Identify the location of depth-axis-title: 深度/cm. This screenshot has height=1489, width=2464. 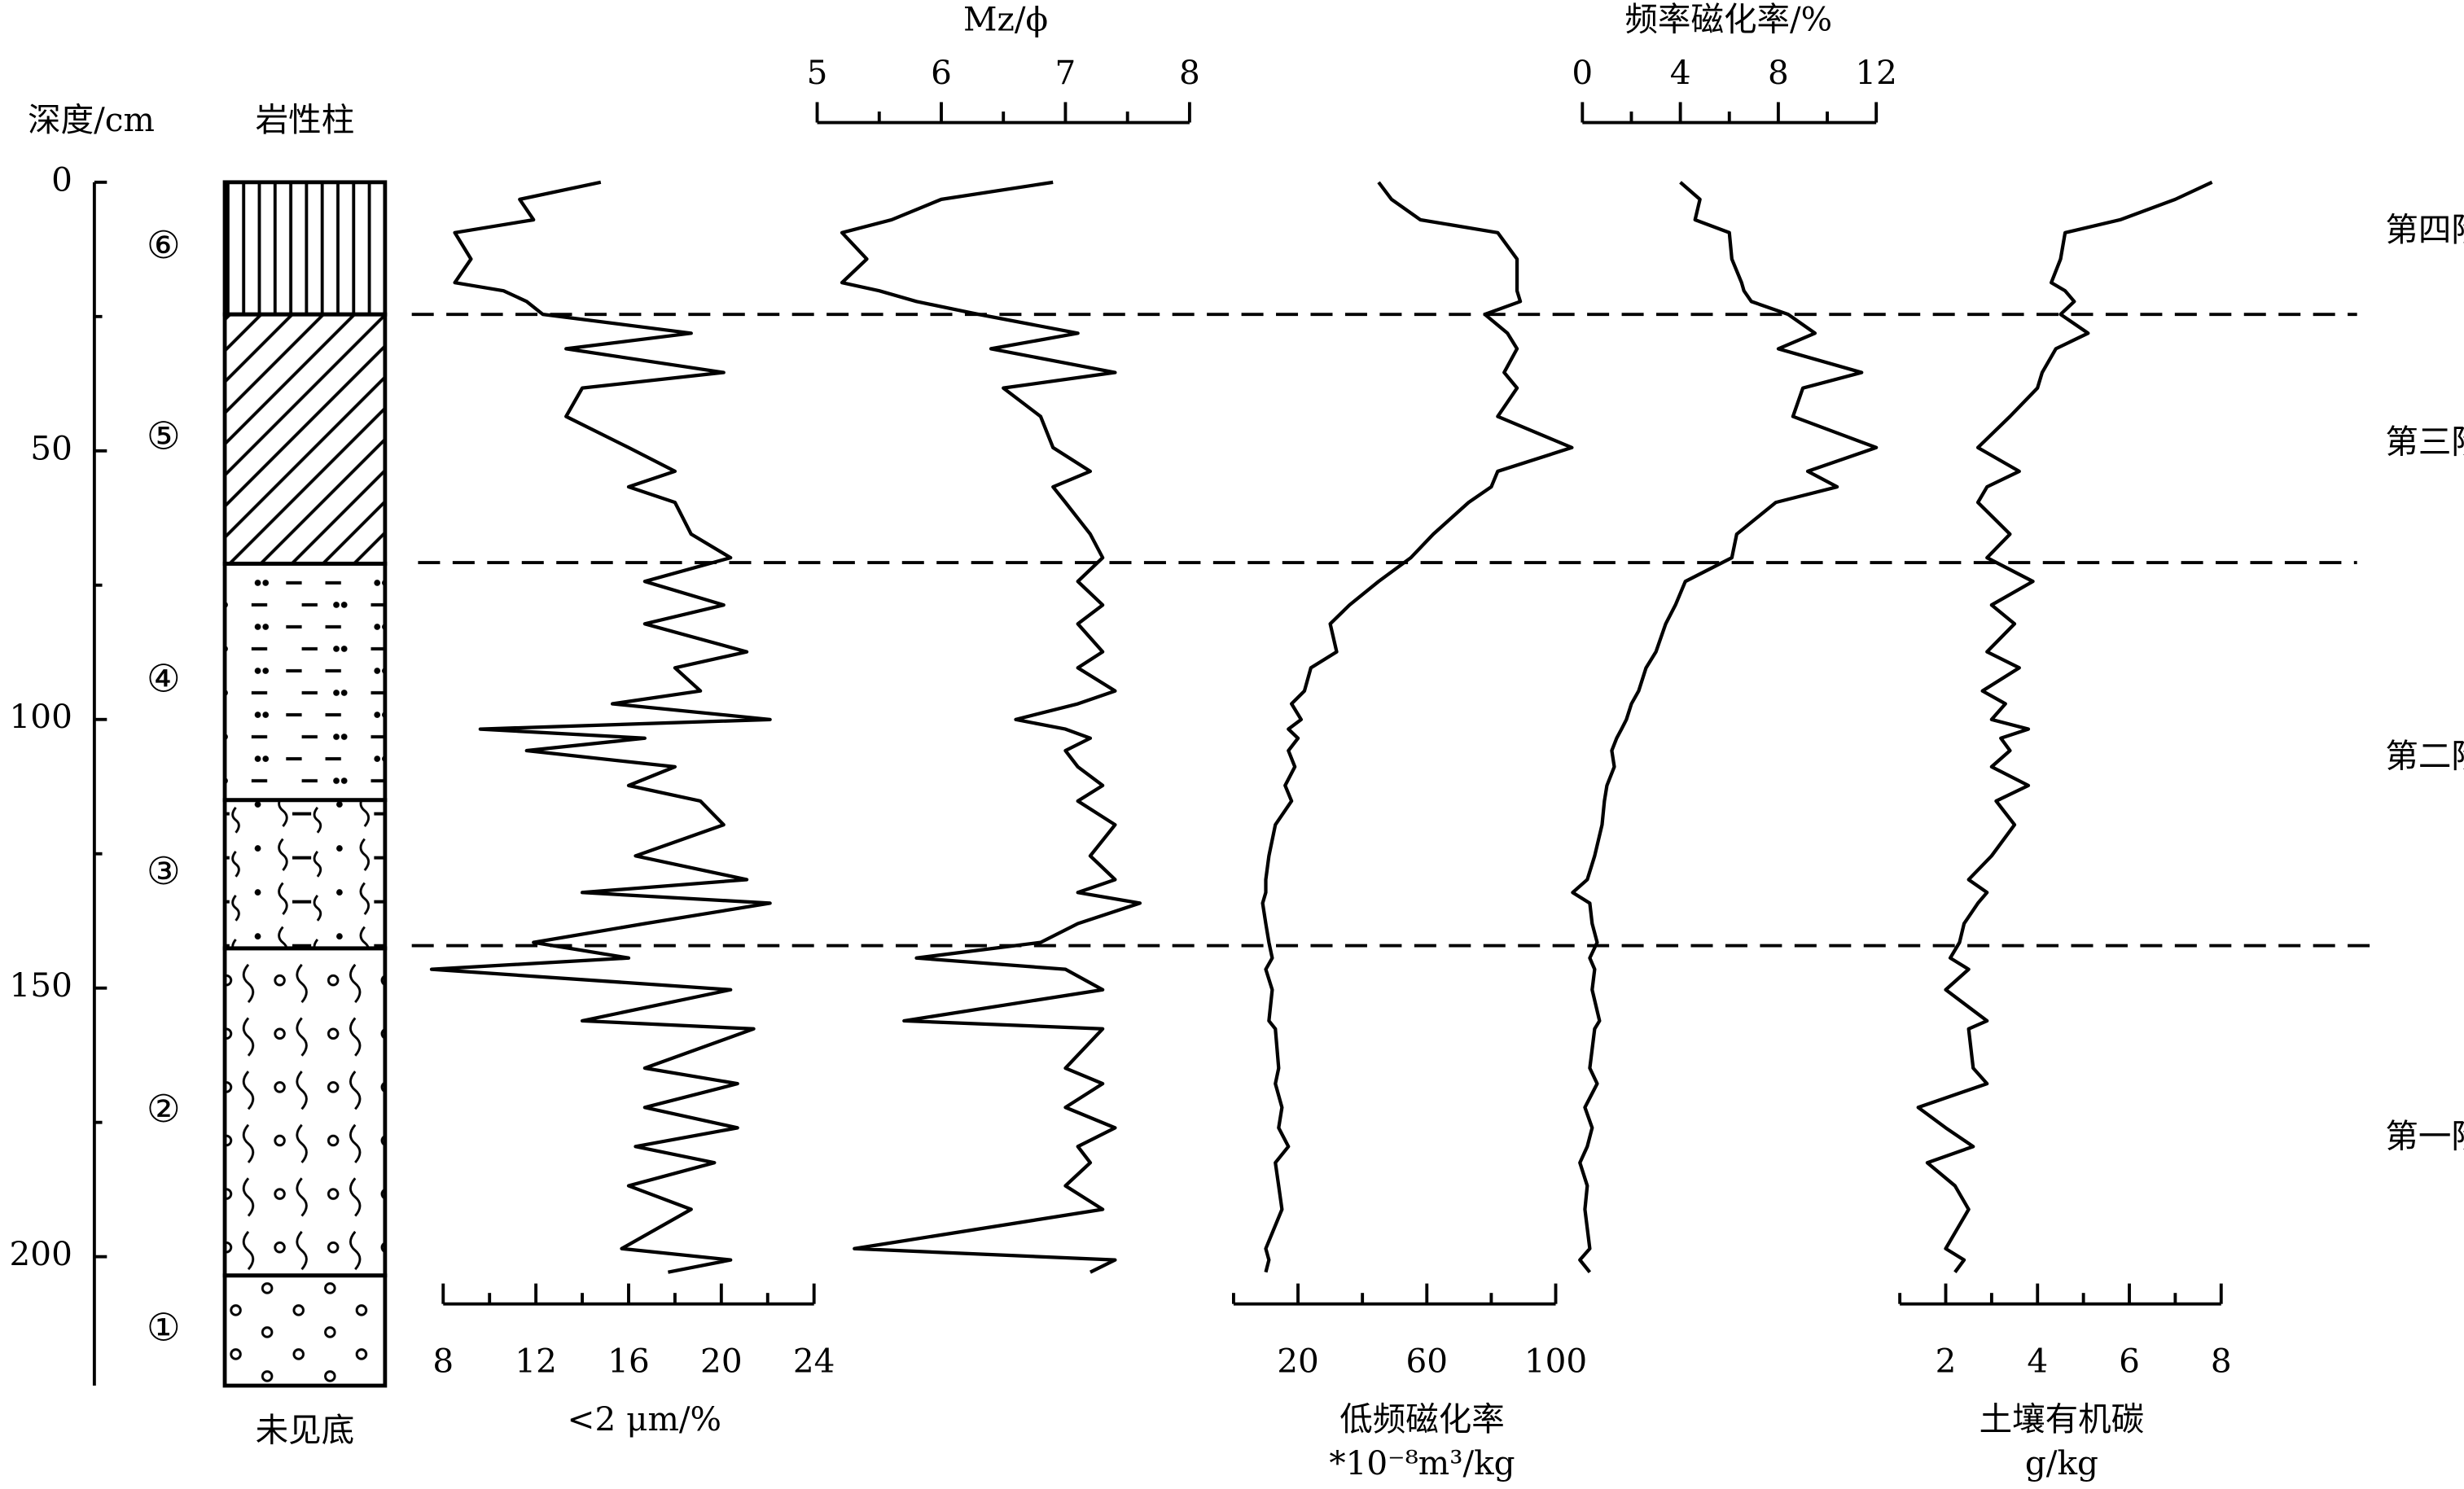
(91, 119).